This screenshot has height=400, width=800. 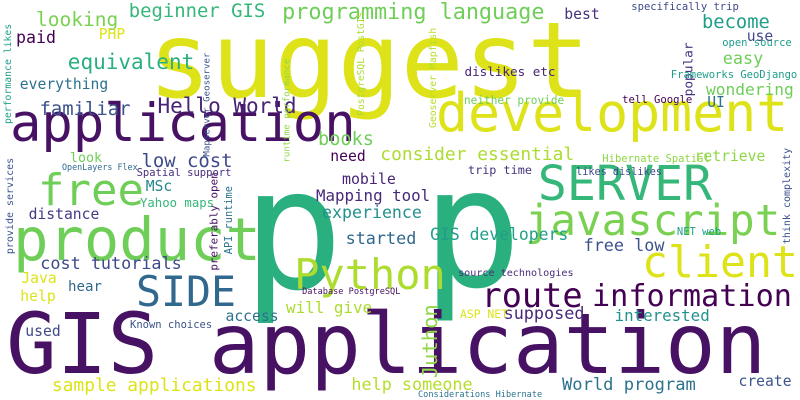 What do you see at coordinates (699, 231) in the screenshot?
I see `word-net-web: NET web` at bounding box center [699, 231].